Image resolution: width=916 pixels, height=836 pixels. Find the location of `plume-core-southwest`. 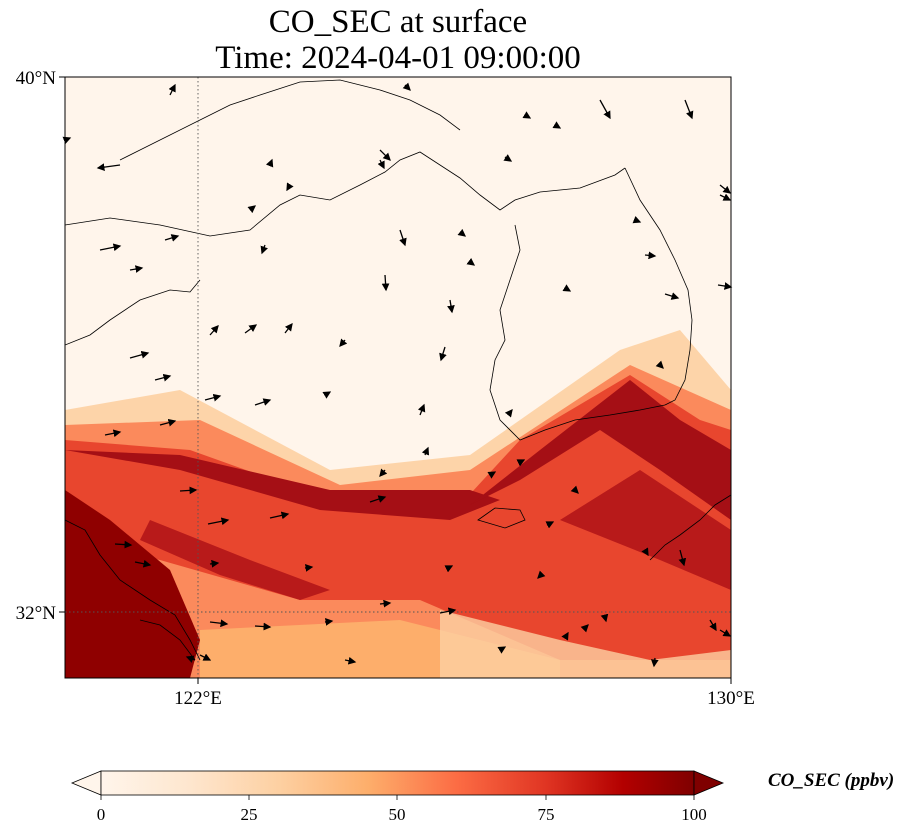

plume-core-southwest is located at coordinates (132, 584).